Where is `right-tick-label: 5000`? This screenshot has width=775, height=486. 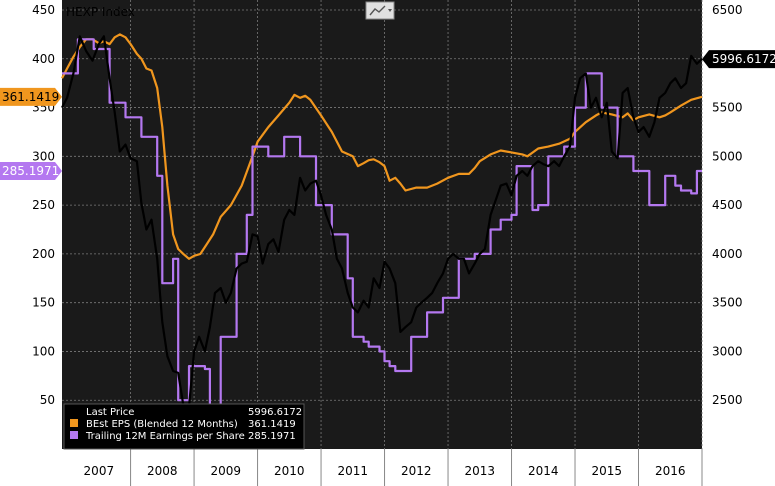 right-tick-label: 5000 is located at coordinates (727, 156).